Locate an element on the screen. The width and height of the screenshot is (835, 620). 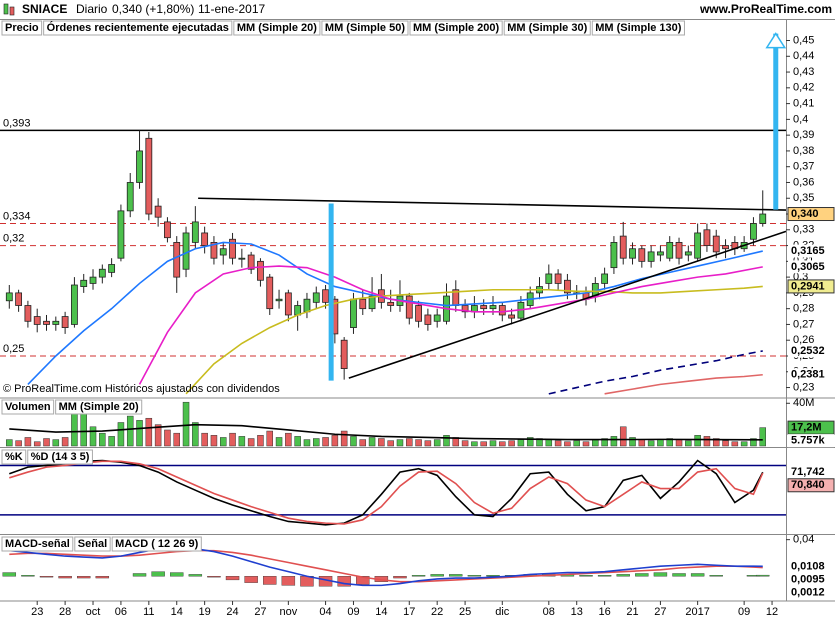
x-tick-label: 24 is located at coordinates (232, 612).